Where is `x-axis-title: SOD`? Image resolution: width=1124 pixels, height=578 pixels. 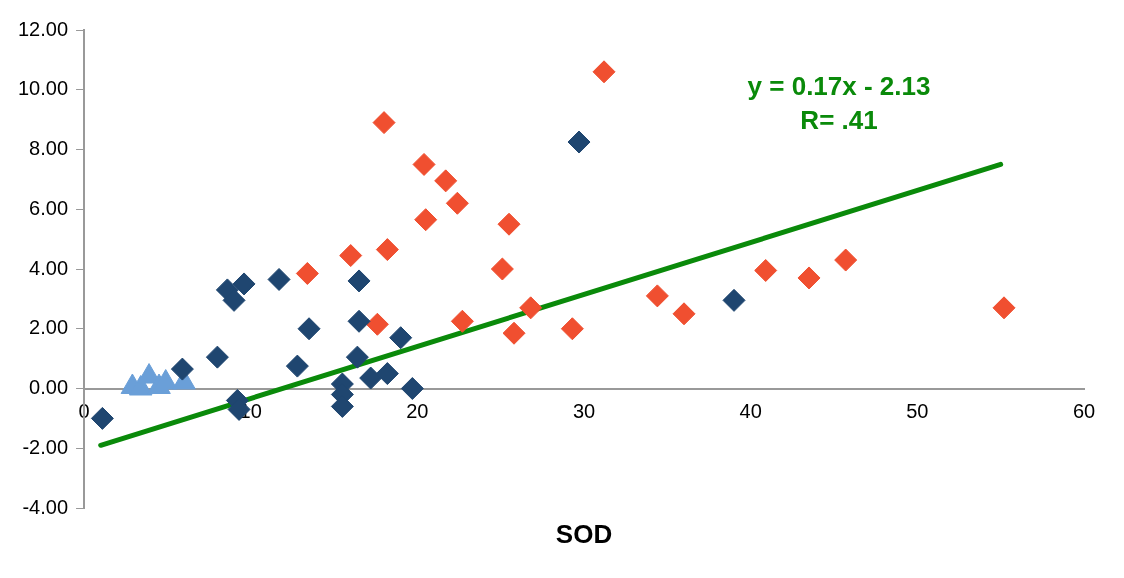 x-axis-title: SOD is located at coordinates (584, 534).